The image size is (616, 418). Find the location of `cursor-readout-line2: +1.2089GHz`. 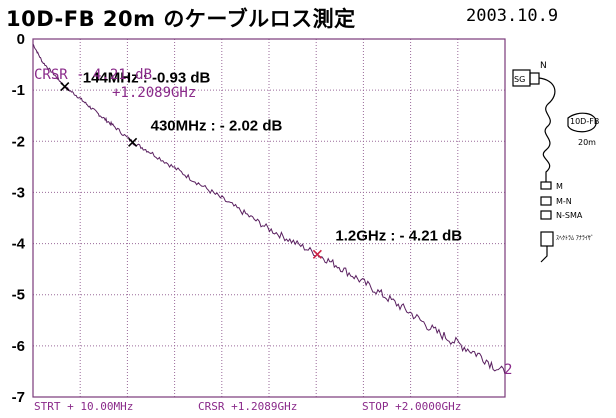

cursor-readout-line2: +1.2089GHz is located at coordinates (154, 93).